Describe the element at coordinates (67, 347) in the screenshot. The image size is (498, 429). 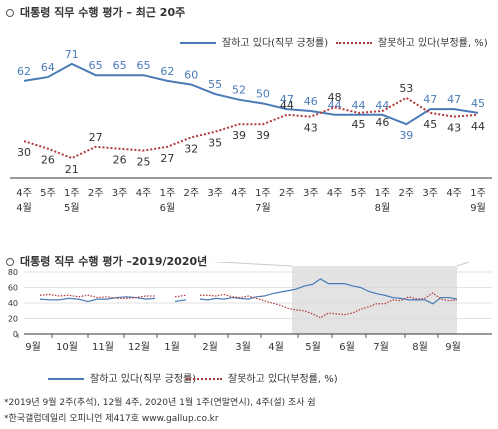
I see `x-tick-label: 10월` at that location.